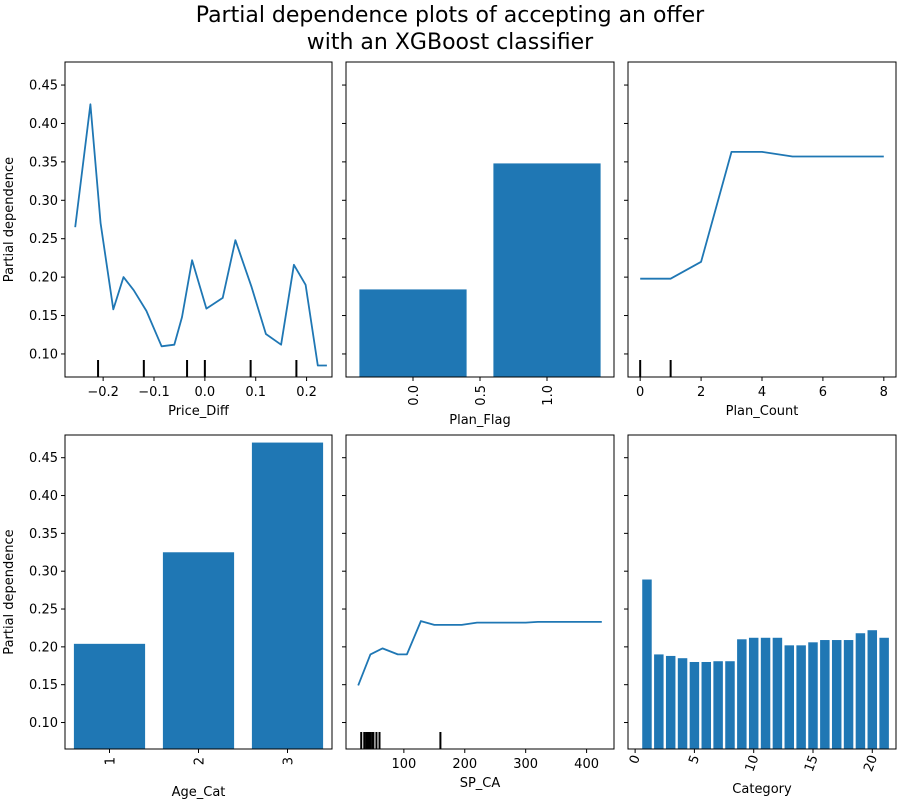 This screenshot has width=900, height=800. I want to click on subplot-5: 100 200 300 400 SP_CA, so click(478, 612).